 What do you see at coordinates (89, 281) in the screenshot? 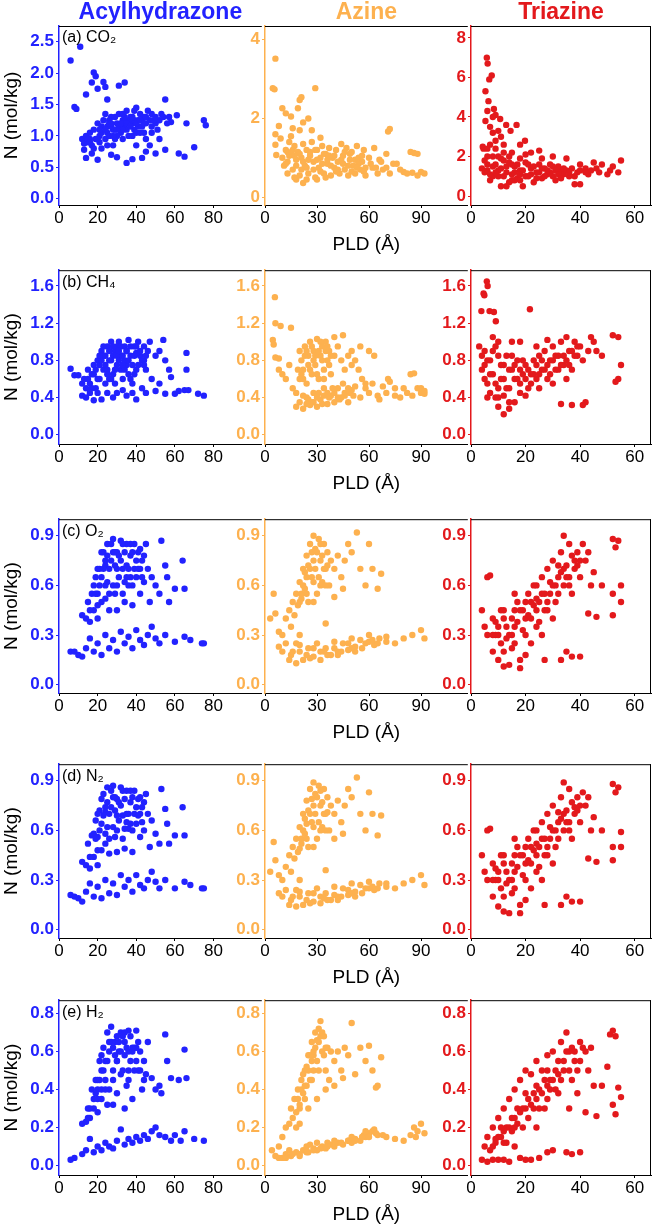
I see `annotation: (b) CH₄` at bounding box center [89, 281].